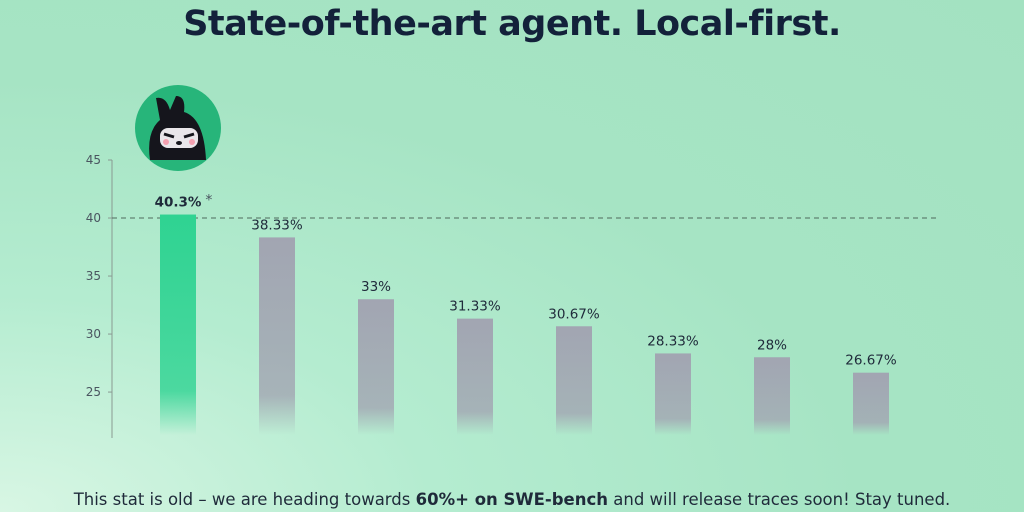 Image resolution: width=1024 pixels, height=512 pixels. I want to click on value-label: 40.3%, so click(178, 203).